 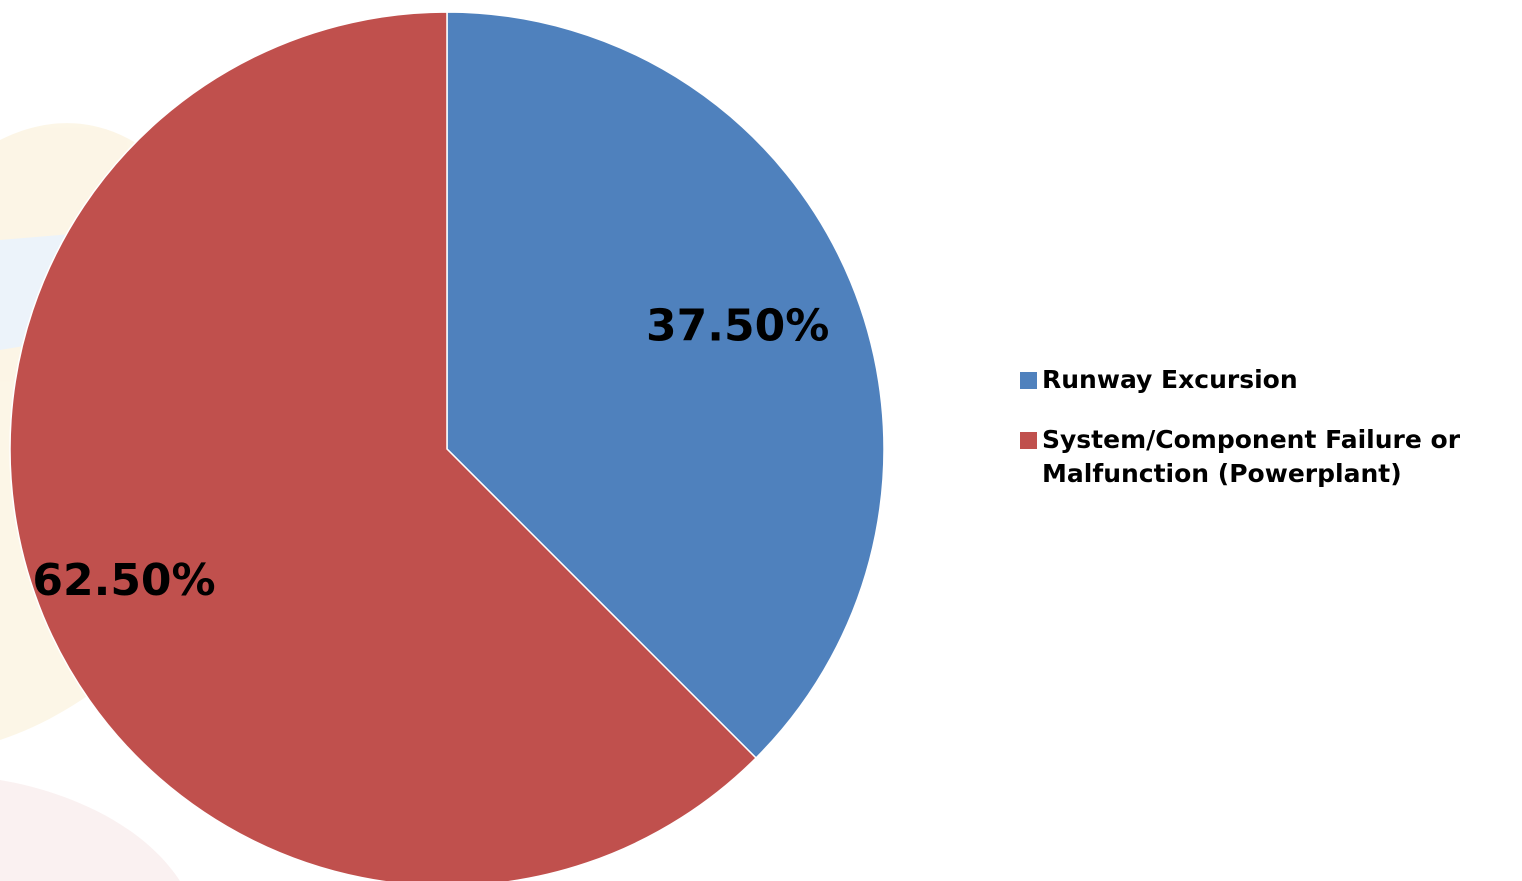 I want to click on legend-label-1: Runway Excursion, so click(x=1170, y=379).